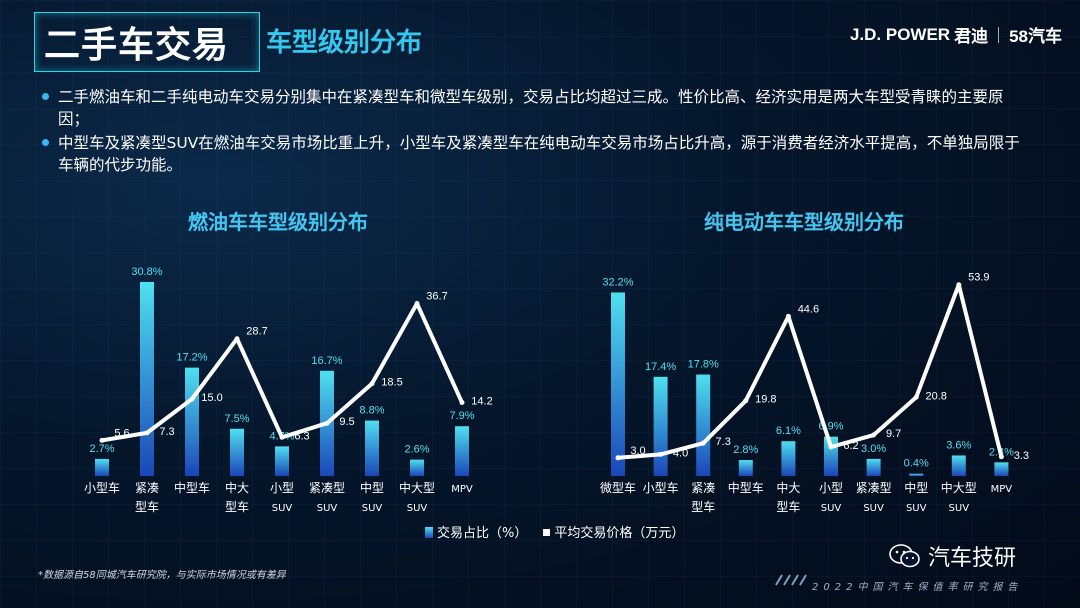 The height and width of the screenshot is (608, 1080). Describe the element at coordinates (146, 272) in the screenshot. I see `bar-value-label: 30.8%` at that location.